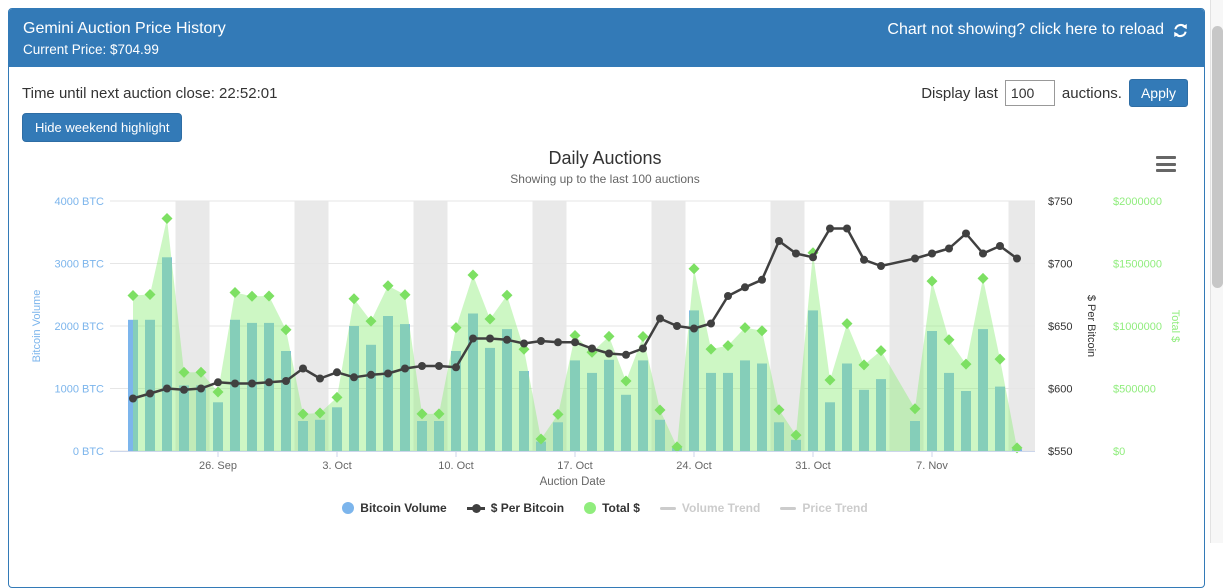 The width and height of the screenshot is (1223, 588). I want to click on page-title: Gemini Auction Price History, so click(124, 28).